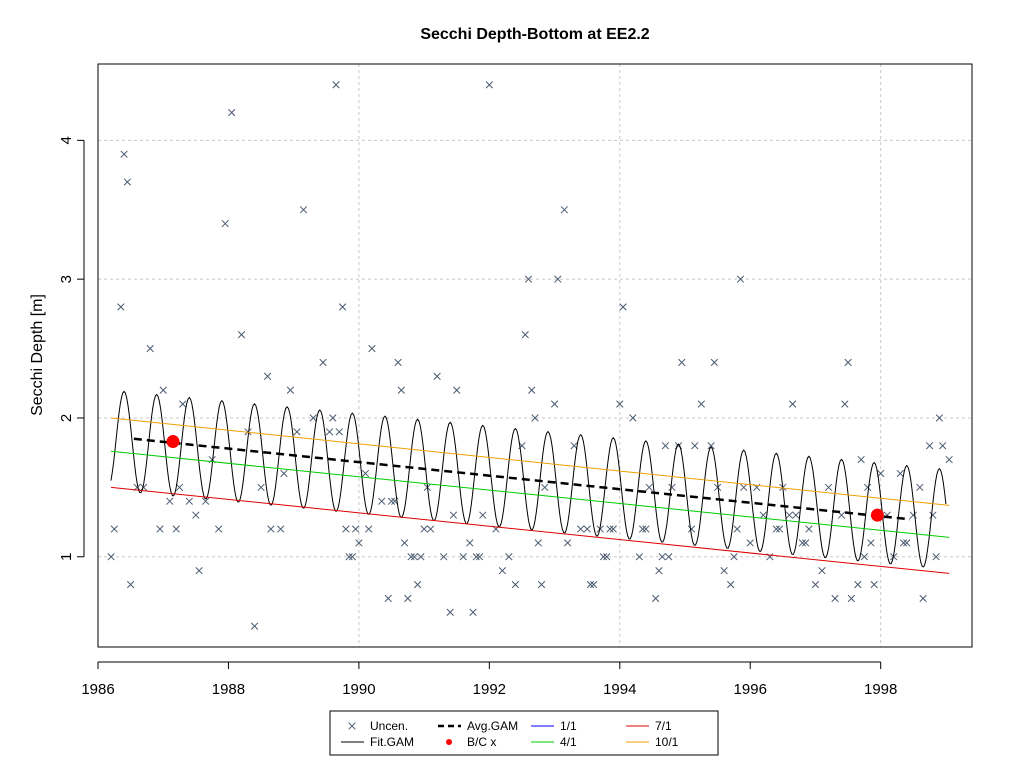 The image size is (1024, 768). What do you see at coordinates (352, 726) in the screenshot?
I see `legend-uncen-symbol` at bounding box center [352, 726].